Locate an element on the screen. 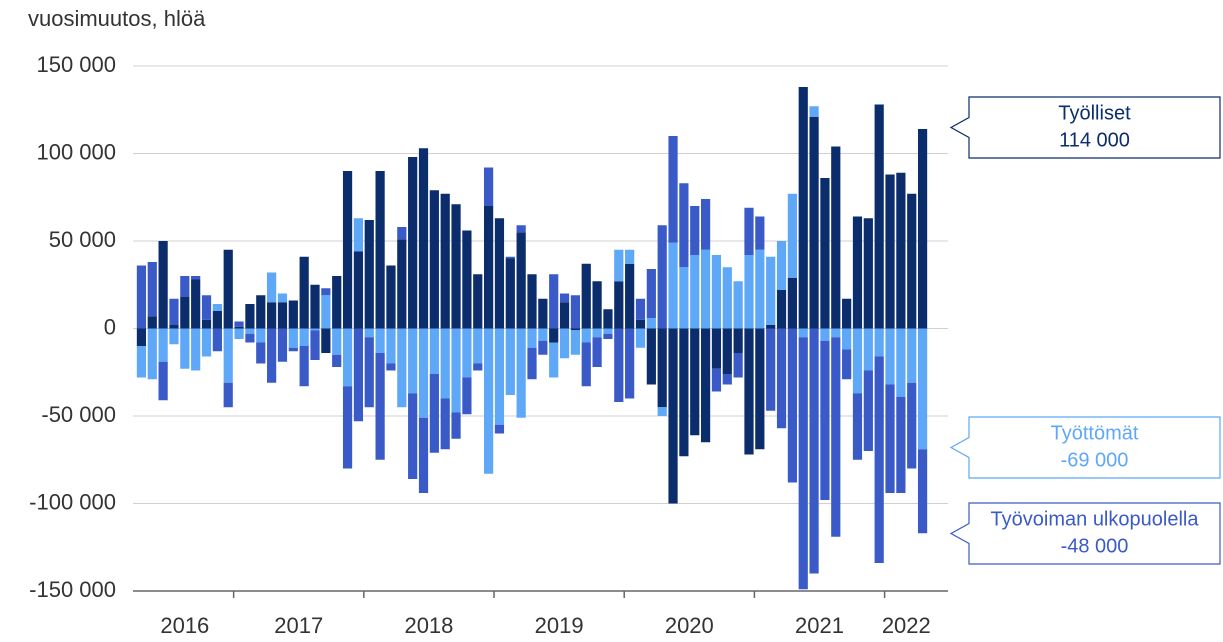  callout-name: Työlliset is located at coordinates (1094, 113).